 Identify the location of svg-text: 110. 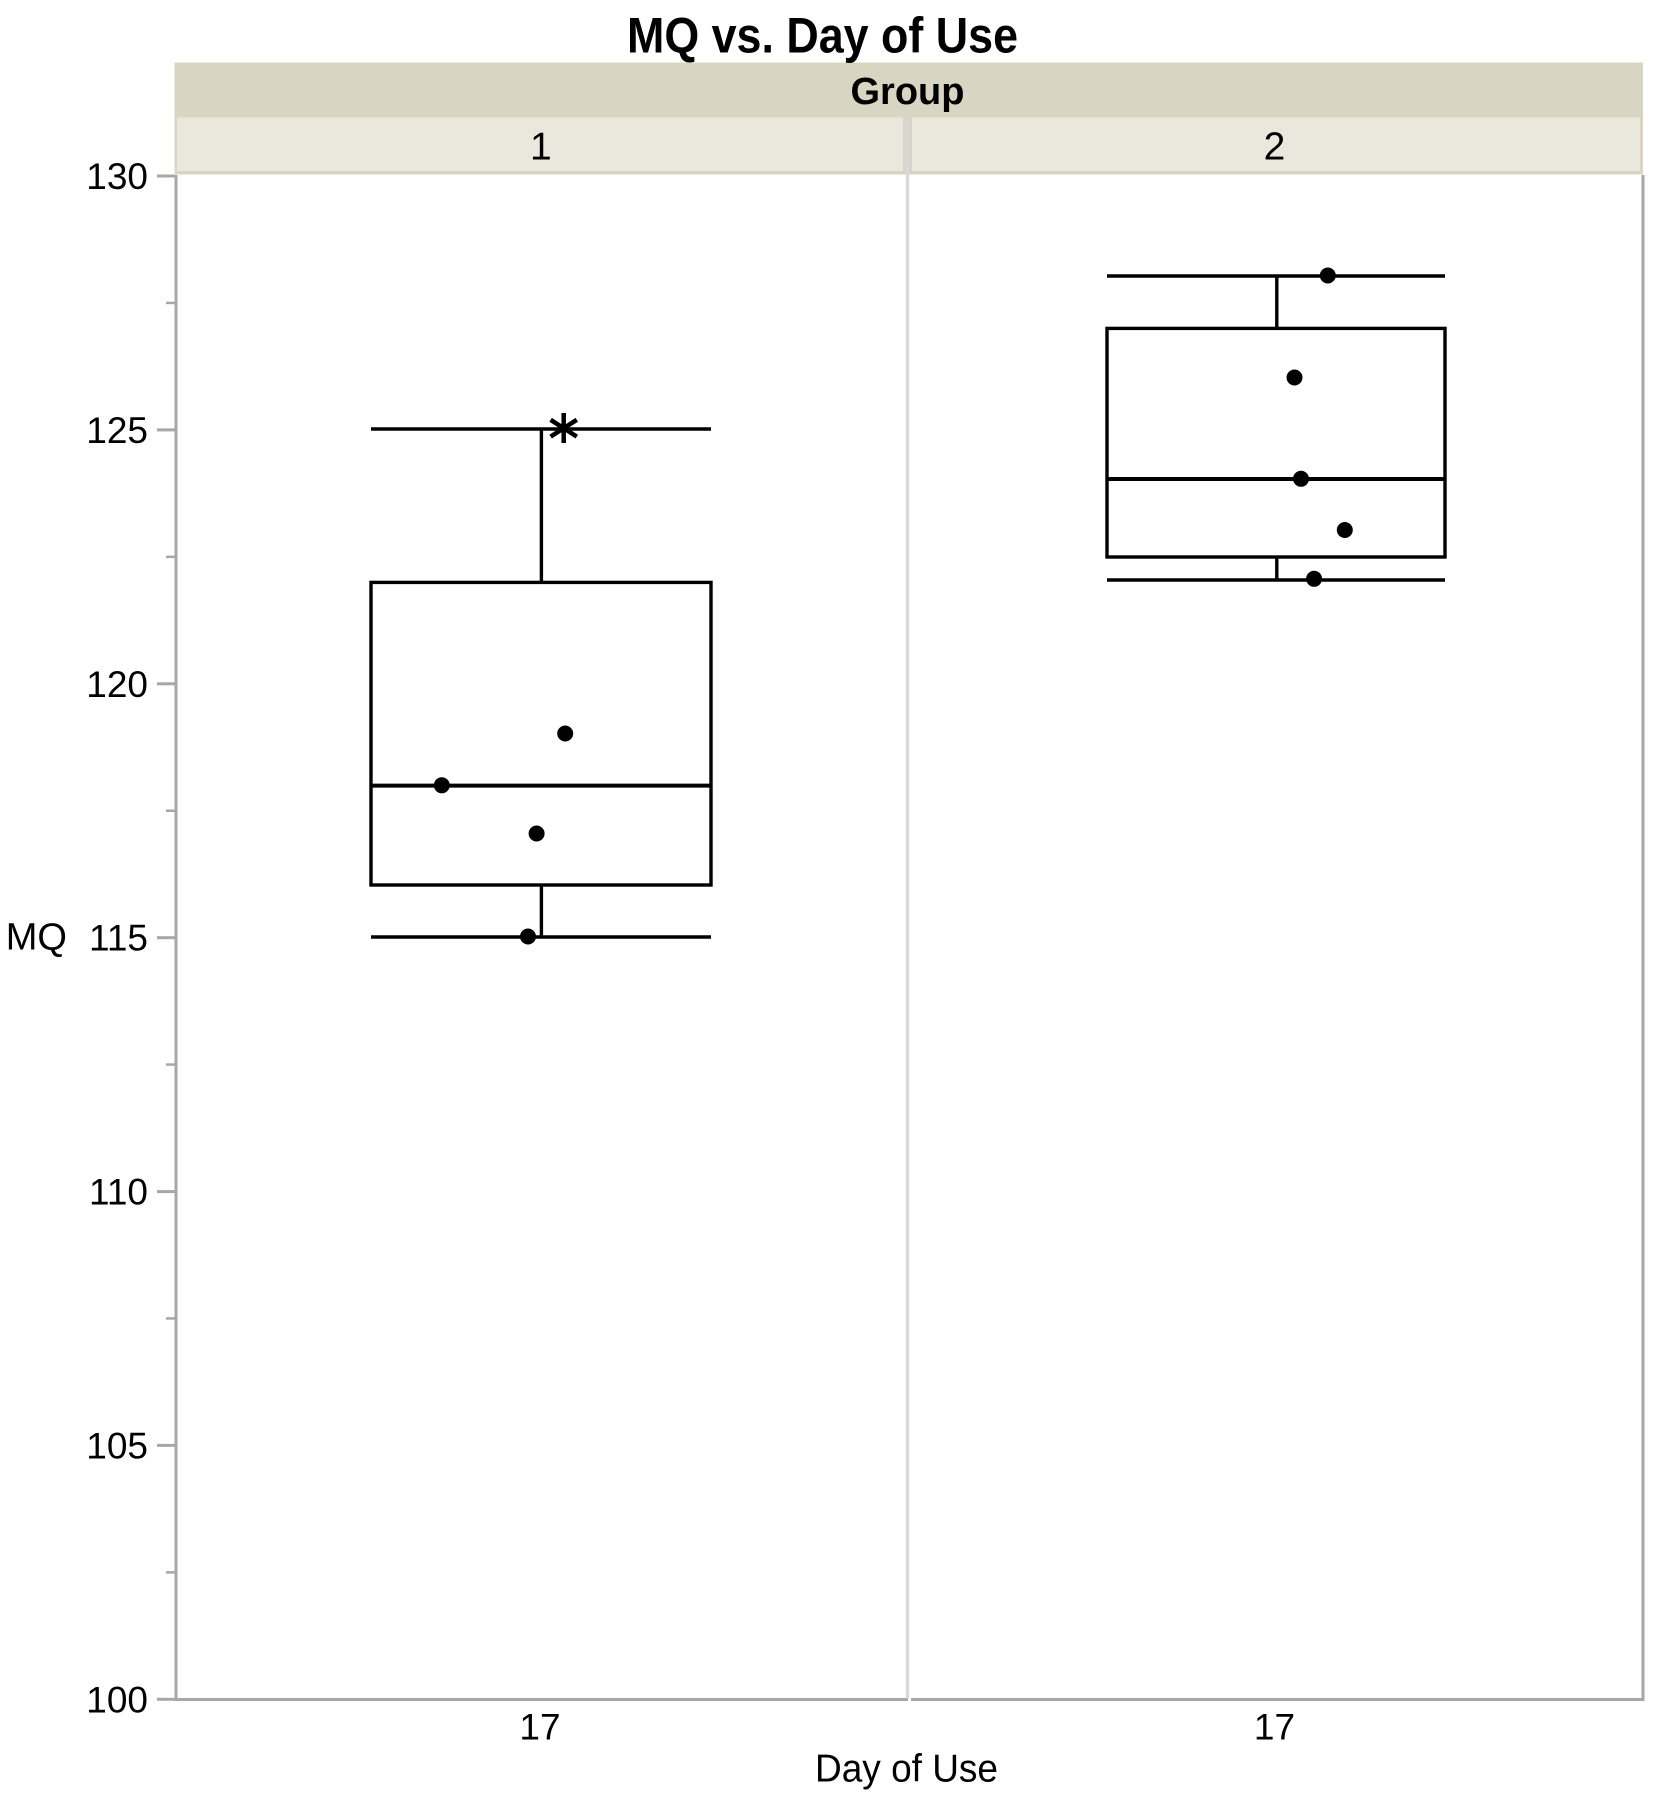
(118, 1192).